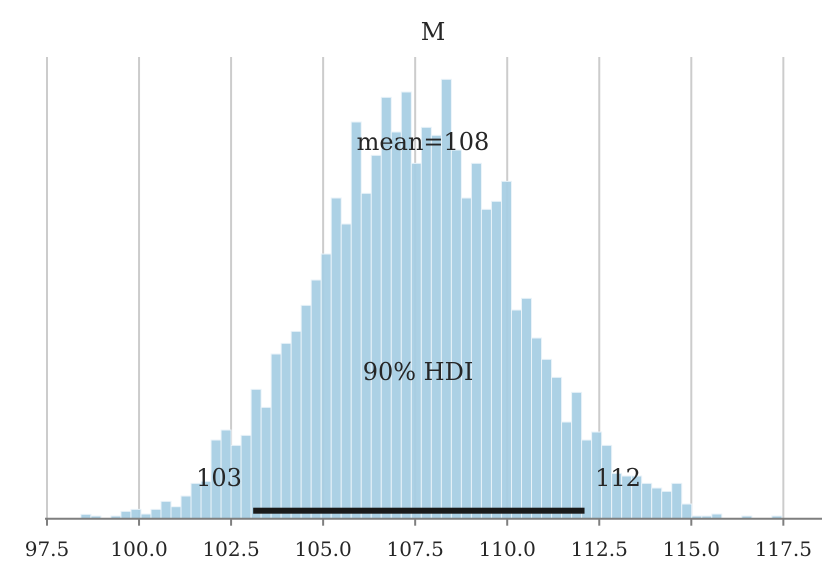  What do you see at coordinates (419, 510) in the screenshot?
I see `hdi-bar` at bounding box center [419, 510].